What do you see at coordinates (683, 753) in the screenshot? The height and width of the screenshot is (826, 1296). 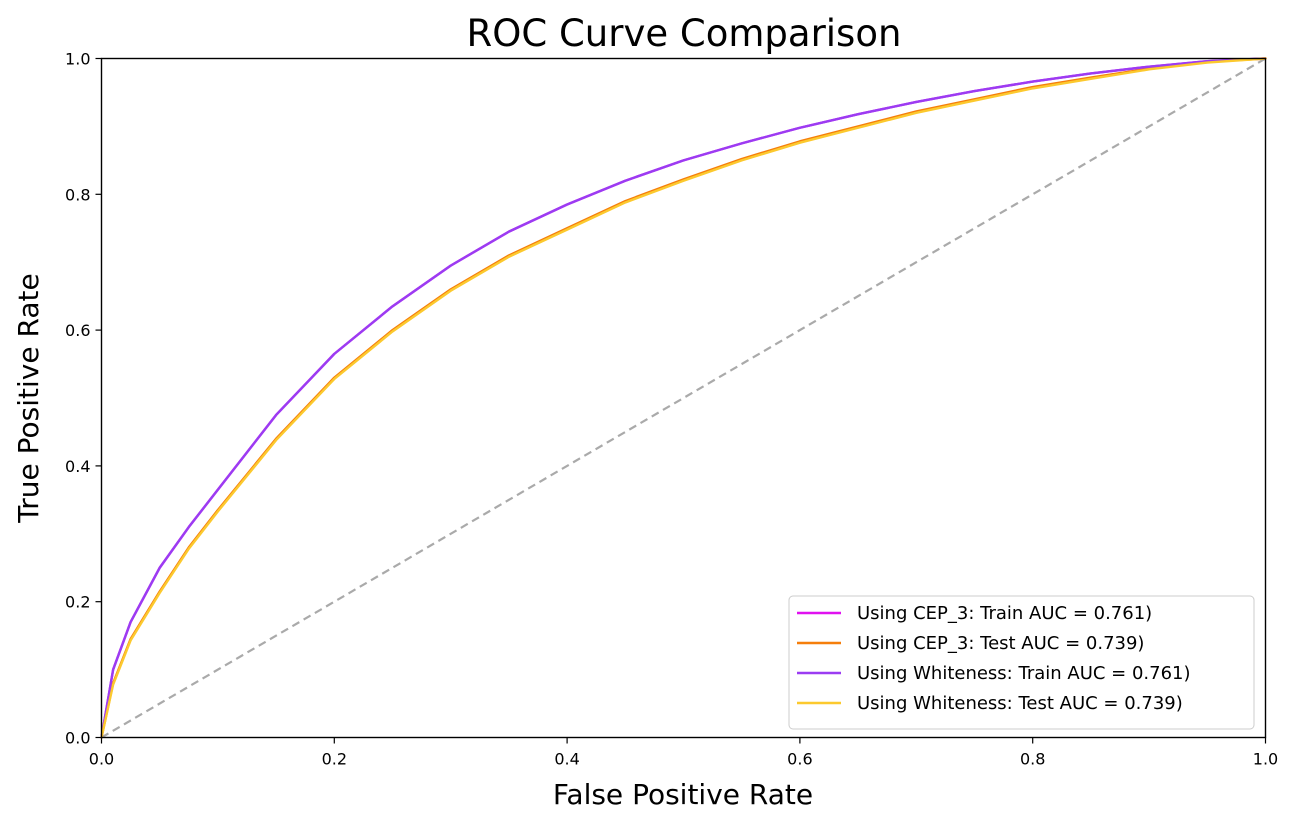 I see `x-axis: 0.0 0.2 0.4 0.6 0.8 1.0` at bounding box center [683, 753].